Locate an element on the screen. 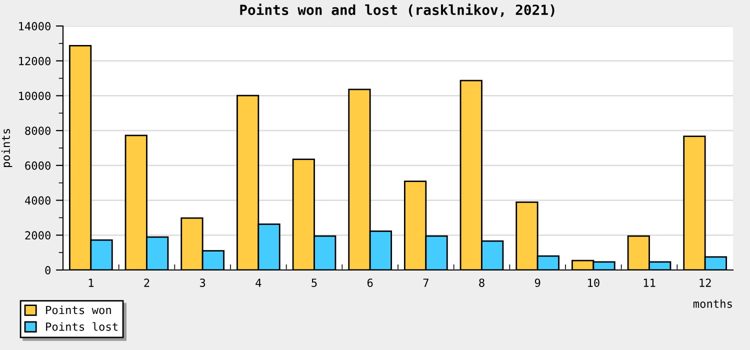 The width and height of the screenshot is (750, 350). x-tick-label: 12 is located at coordinates (705, 282).